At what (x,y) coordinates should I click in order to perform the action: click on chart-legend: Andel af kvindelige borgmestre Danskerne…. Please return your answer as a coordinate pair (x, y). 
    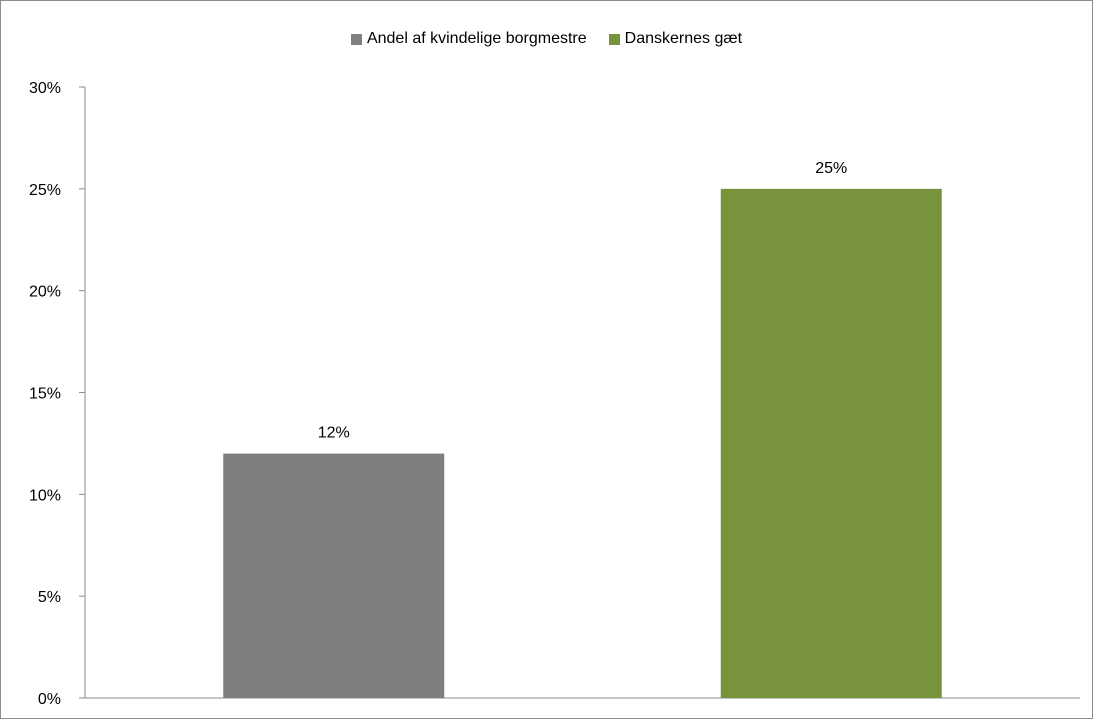
    Looking at the image, I should click on (546, 39).